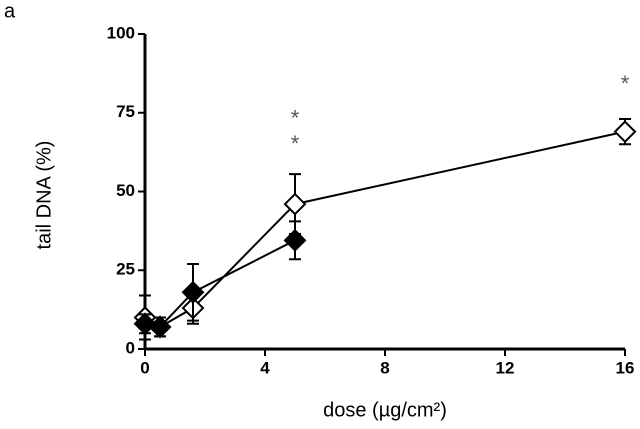  What do you see at coordinates (625, 367) in the screenshot?
I see `x-tick-label: 16` at bounding box center [625, 367].